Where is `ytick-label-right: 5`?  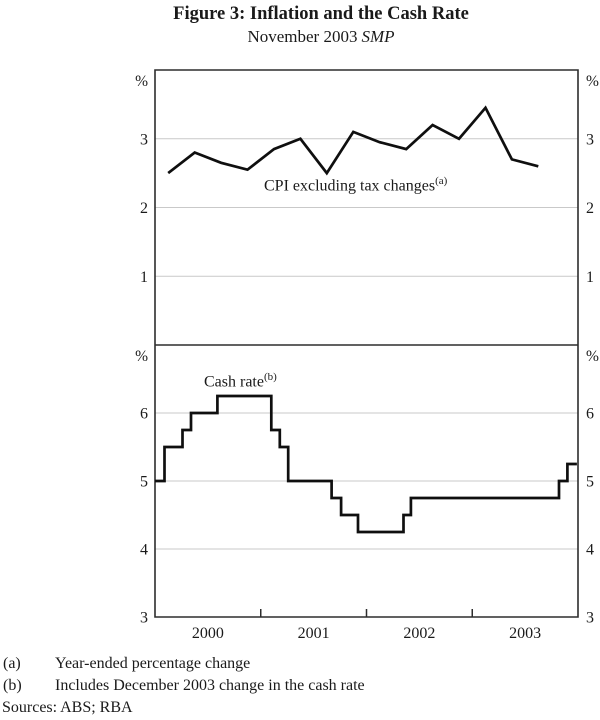 ytick-label-right: 5 is located at coordinates (590, 482).